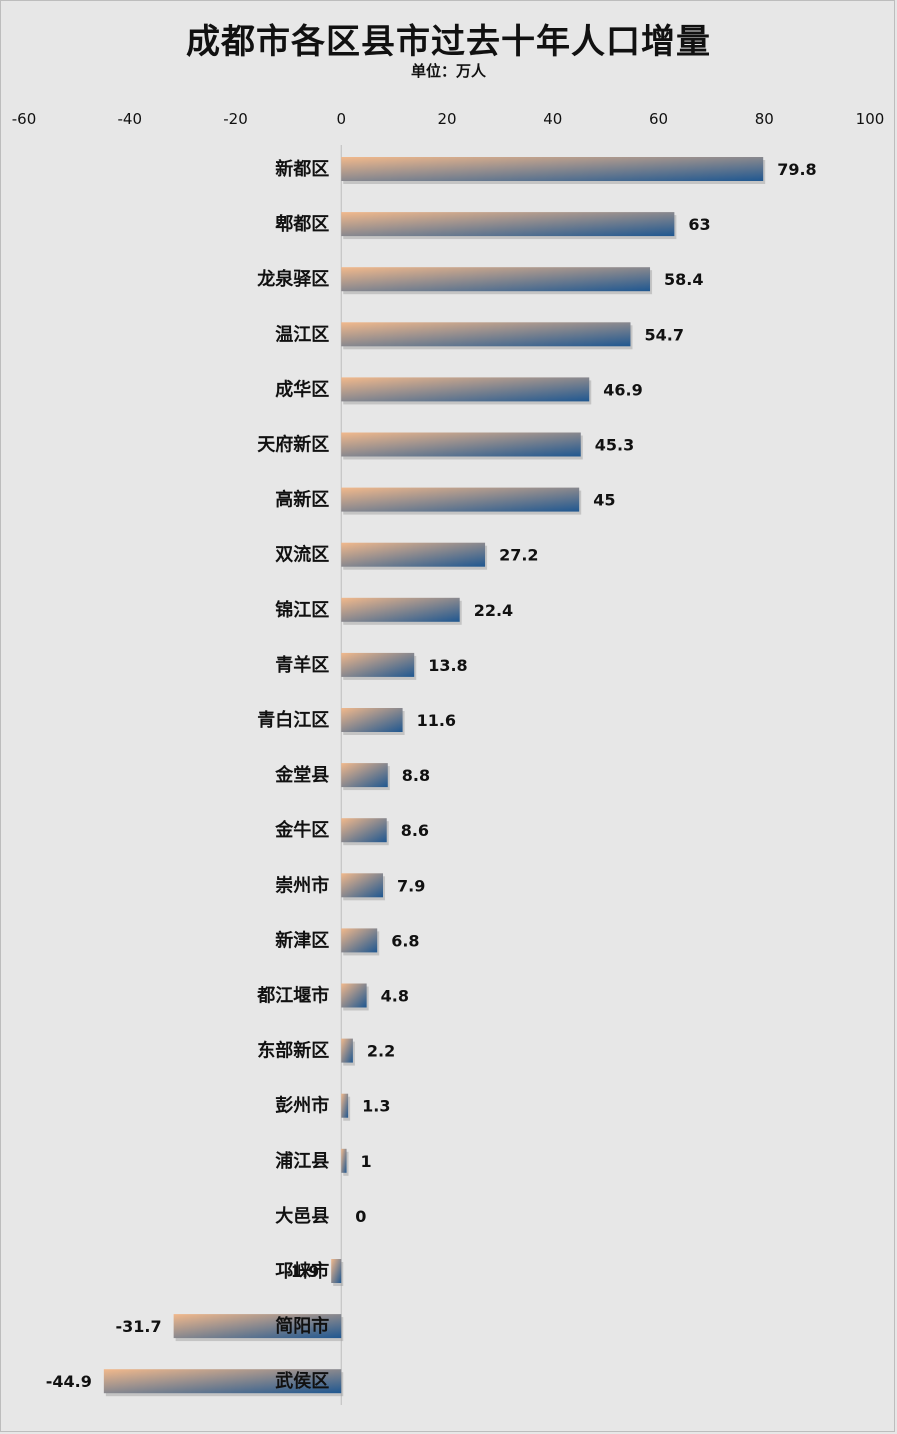 Image resolution: width=897 pixels, height=1434 pixels. What do you see at coordinates (683, 279) in the screenshot?
I see `value-label: 58.4` at bounding box center [683, 279].